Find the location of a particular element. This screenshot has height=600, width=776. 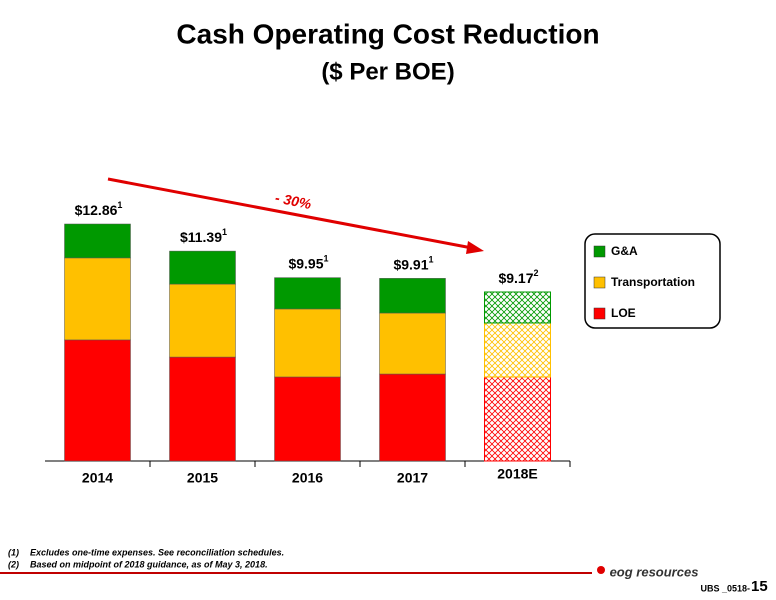

total-label: $11.391 is located at coordinates (203, 235).